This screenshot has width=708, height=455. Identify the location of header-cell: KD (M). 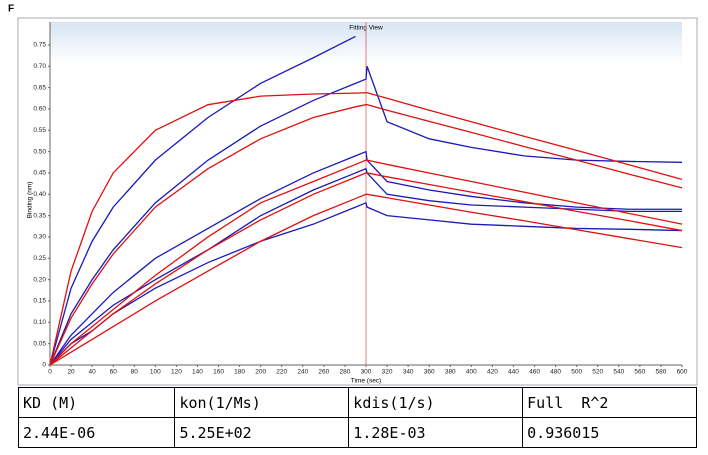
(96, 402).